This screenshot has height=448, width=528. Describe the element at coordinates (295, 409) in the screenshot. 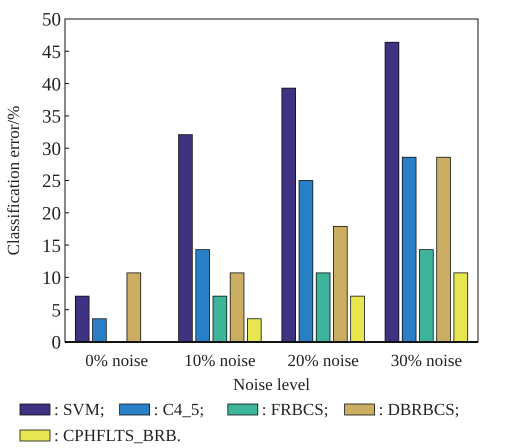

I see `legend-label: : FRBCS;` at that location.